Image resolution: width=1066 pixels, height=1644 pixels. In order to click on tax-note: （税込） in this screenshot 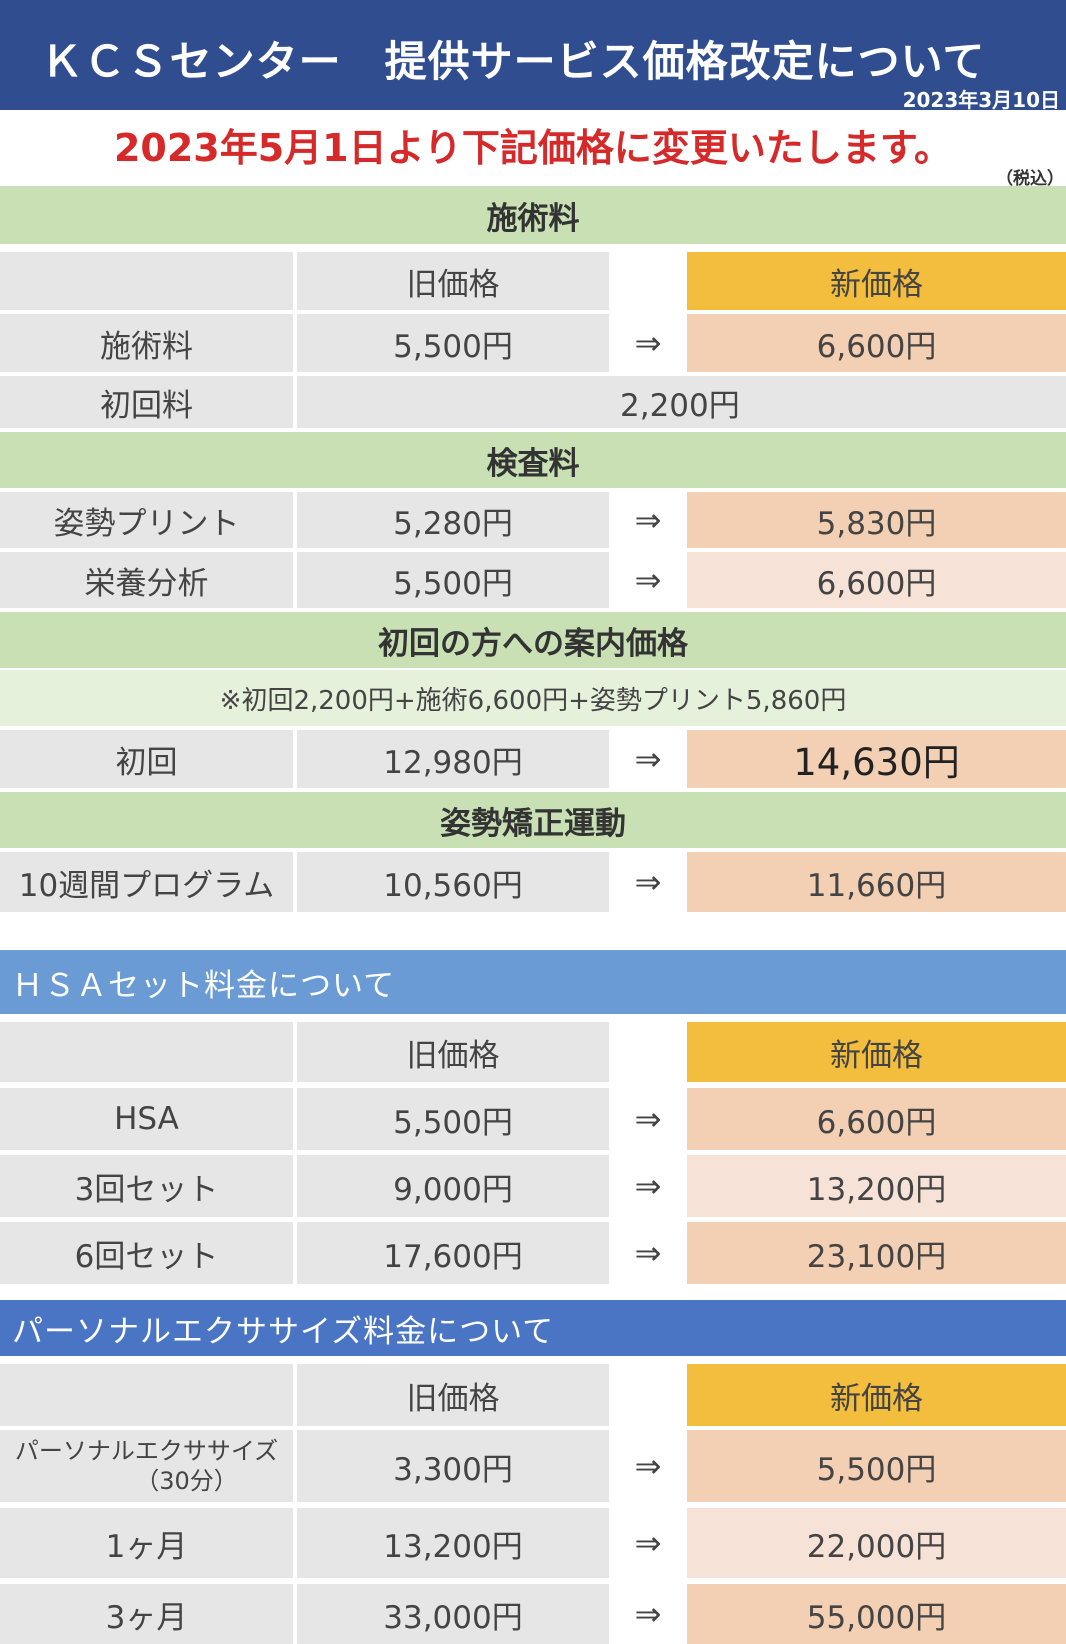, I will do `click(1030, 179)`.